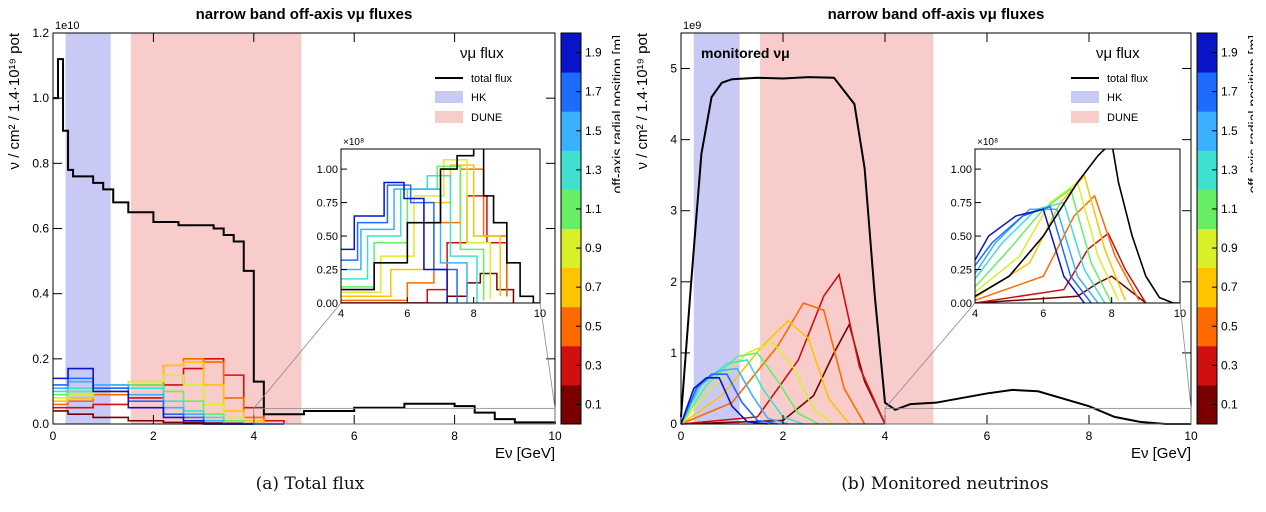 The image size is (1266, 512). What do you see at coordinates (153, 436) in the screenshot?
I see `x-tick-label: 2` at bounding box center [153, 436].